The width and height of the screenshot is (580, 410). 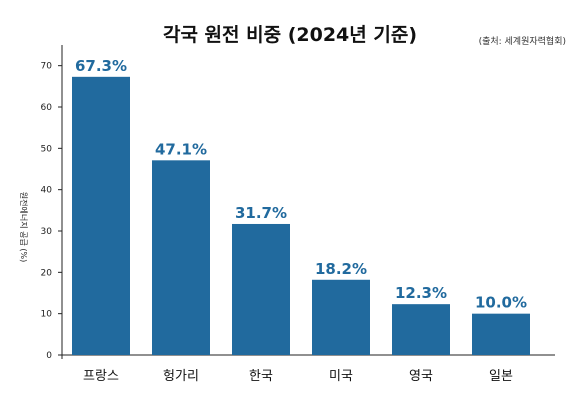 I want to click on y-tick-label: 0, so click(x=49, y=356).